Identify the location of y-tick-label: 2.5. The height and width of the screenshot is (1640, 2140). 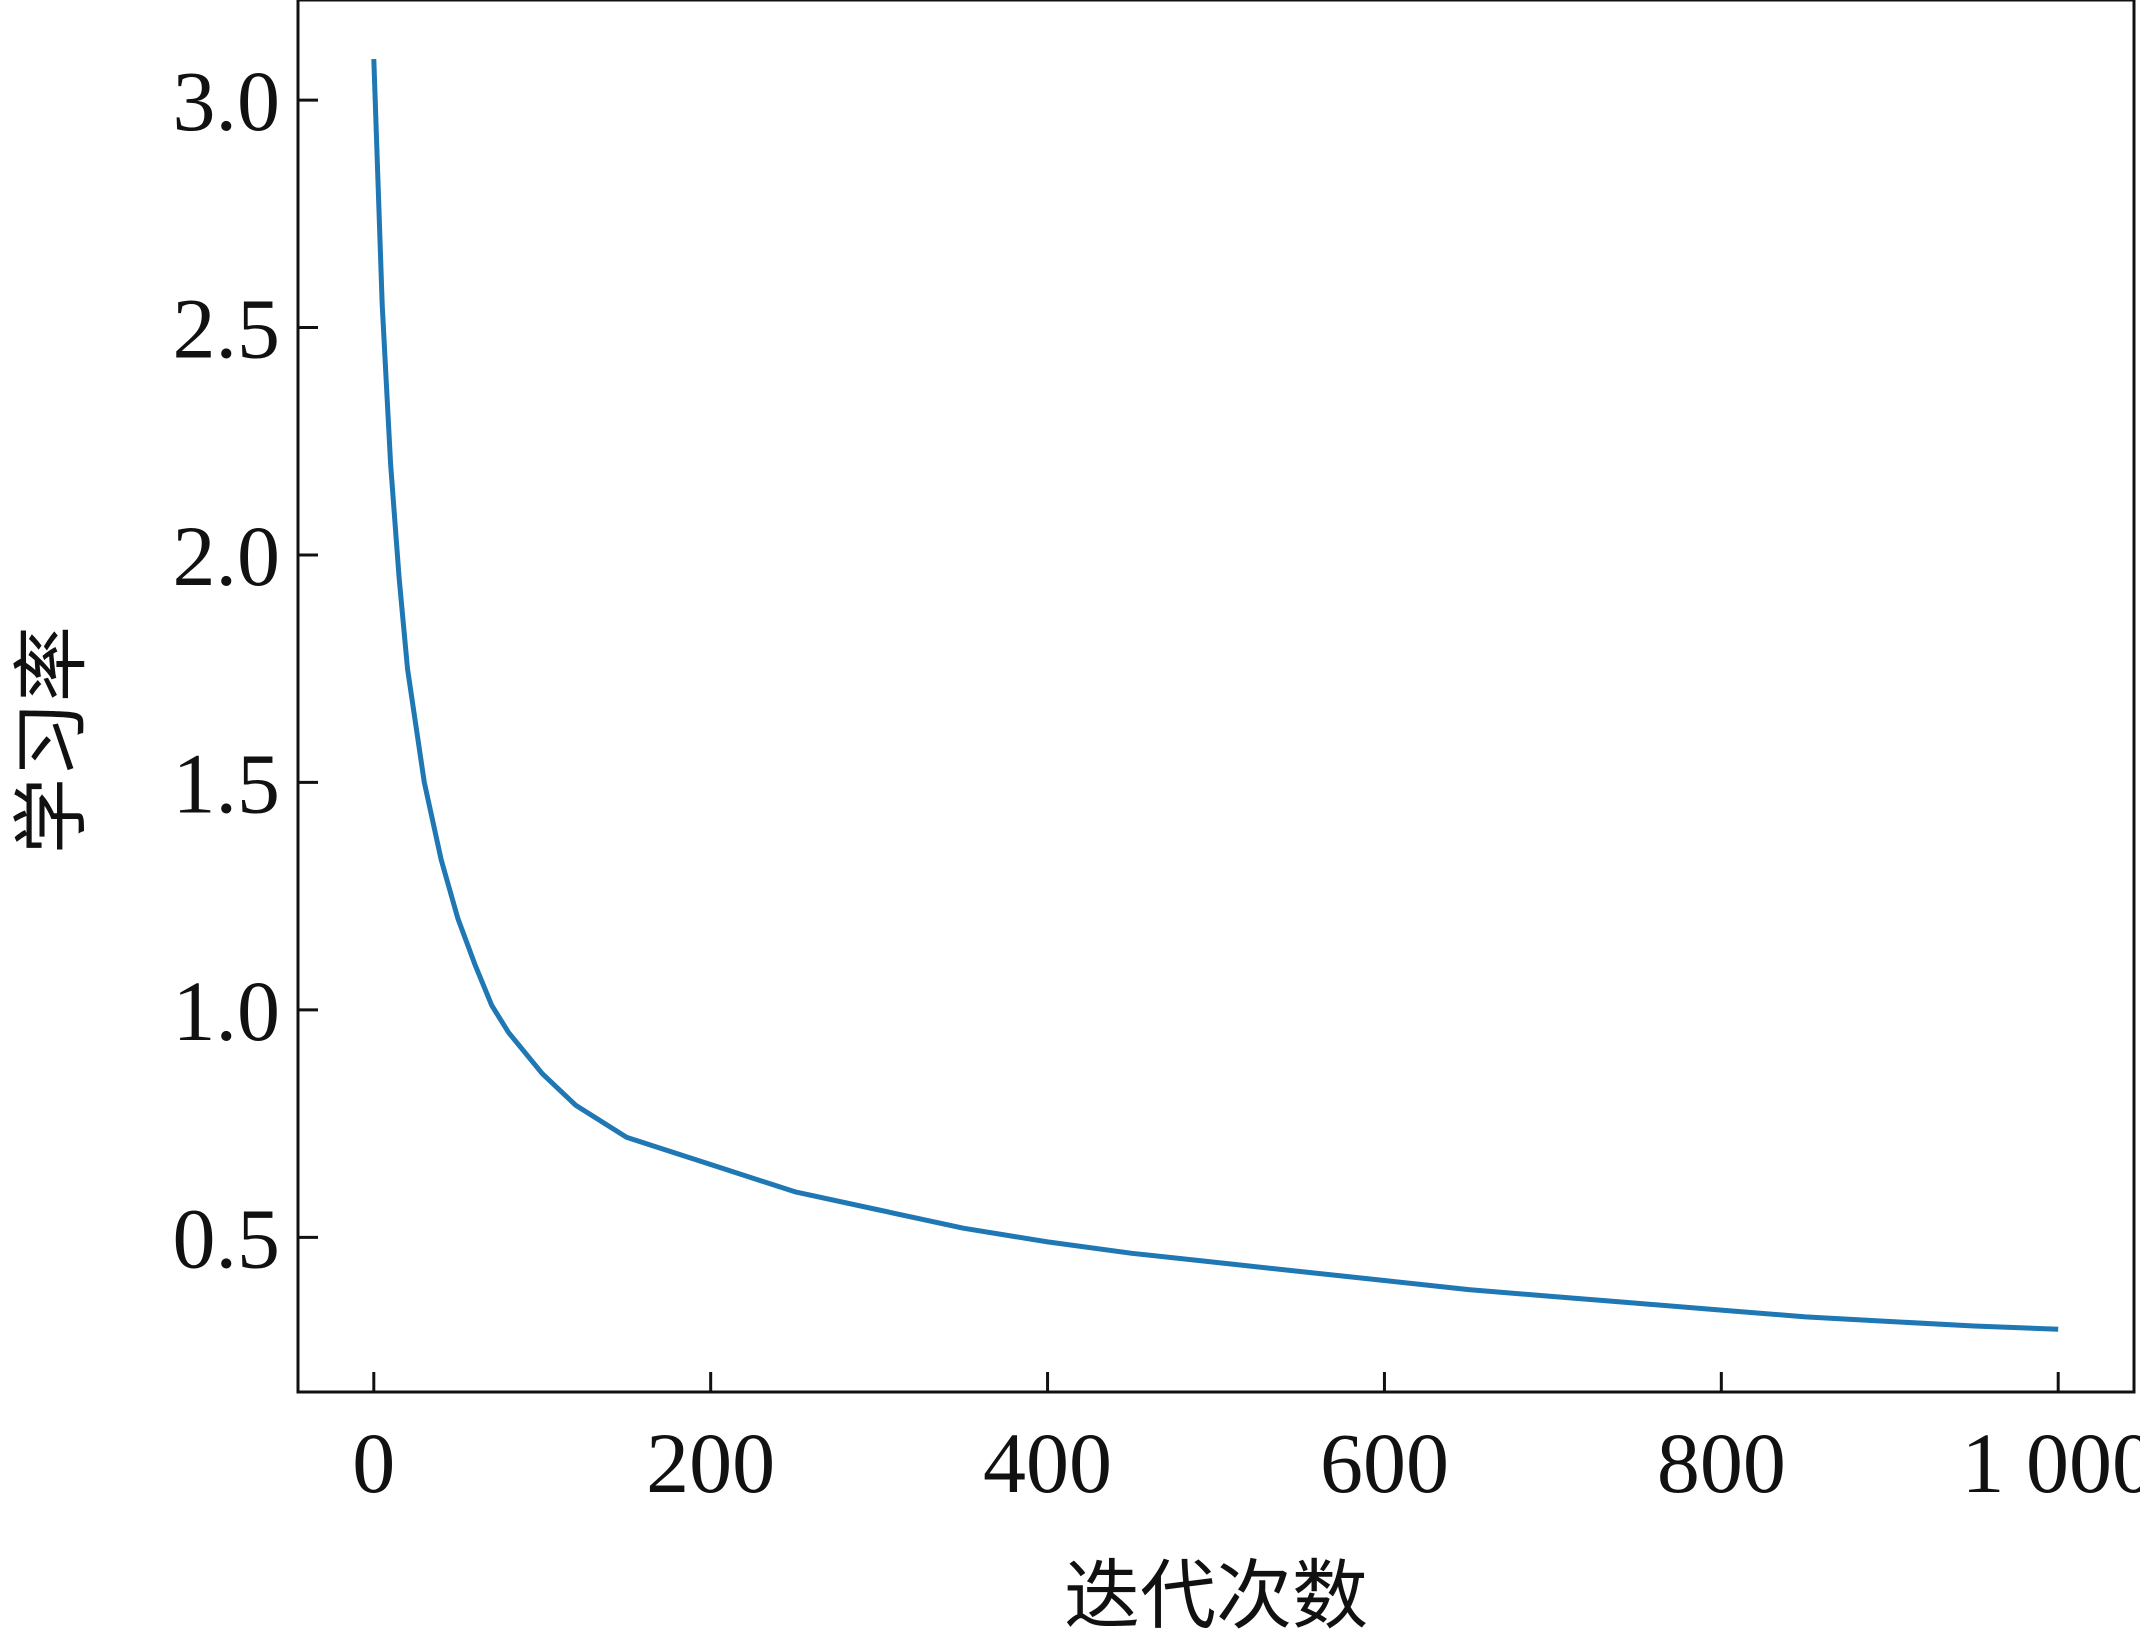
(227, 329).